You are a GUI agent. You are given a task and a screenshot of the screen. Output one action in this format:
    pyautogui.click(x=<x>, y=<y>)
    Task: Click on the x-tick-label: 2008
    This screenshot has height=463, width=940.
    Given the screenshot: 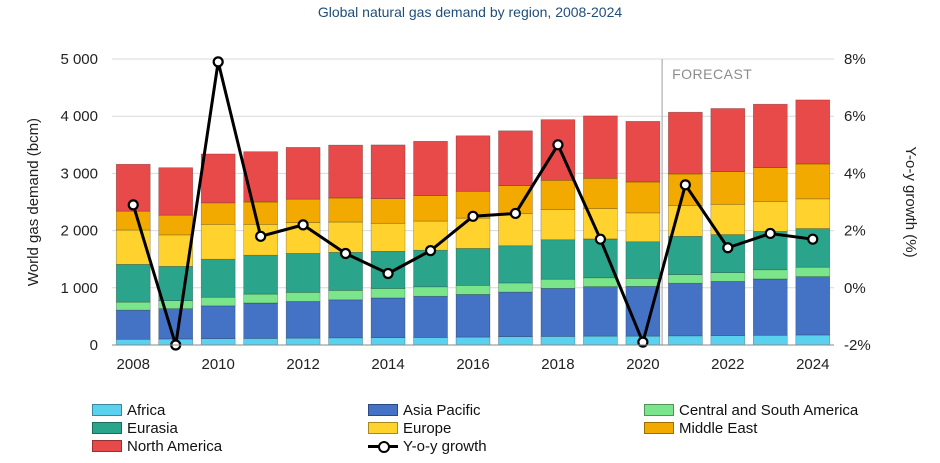 What is the action you would take?
    pyautogui.click(x=133, y=364)
    